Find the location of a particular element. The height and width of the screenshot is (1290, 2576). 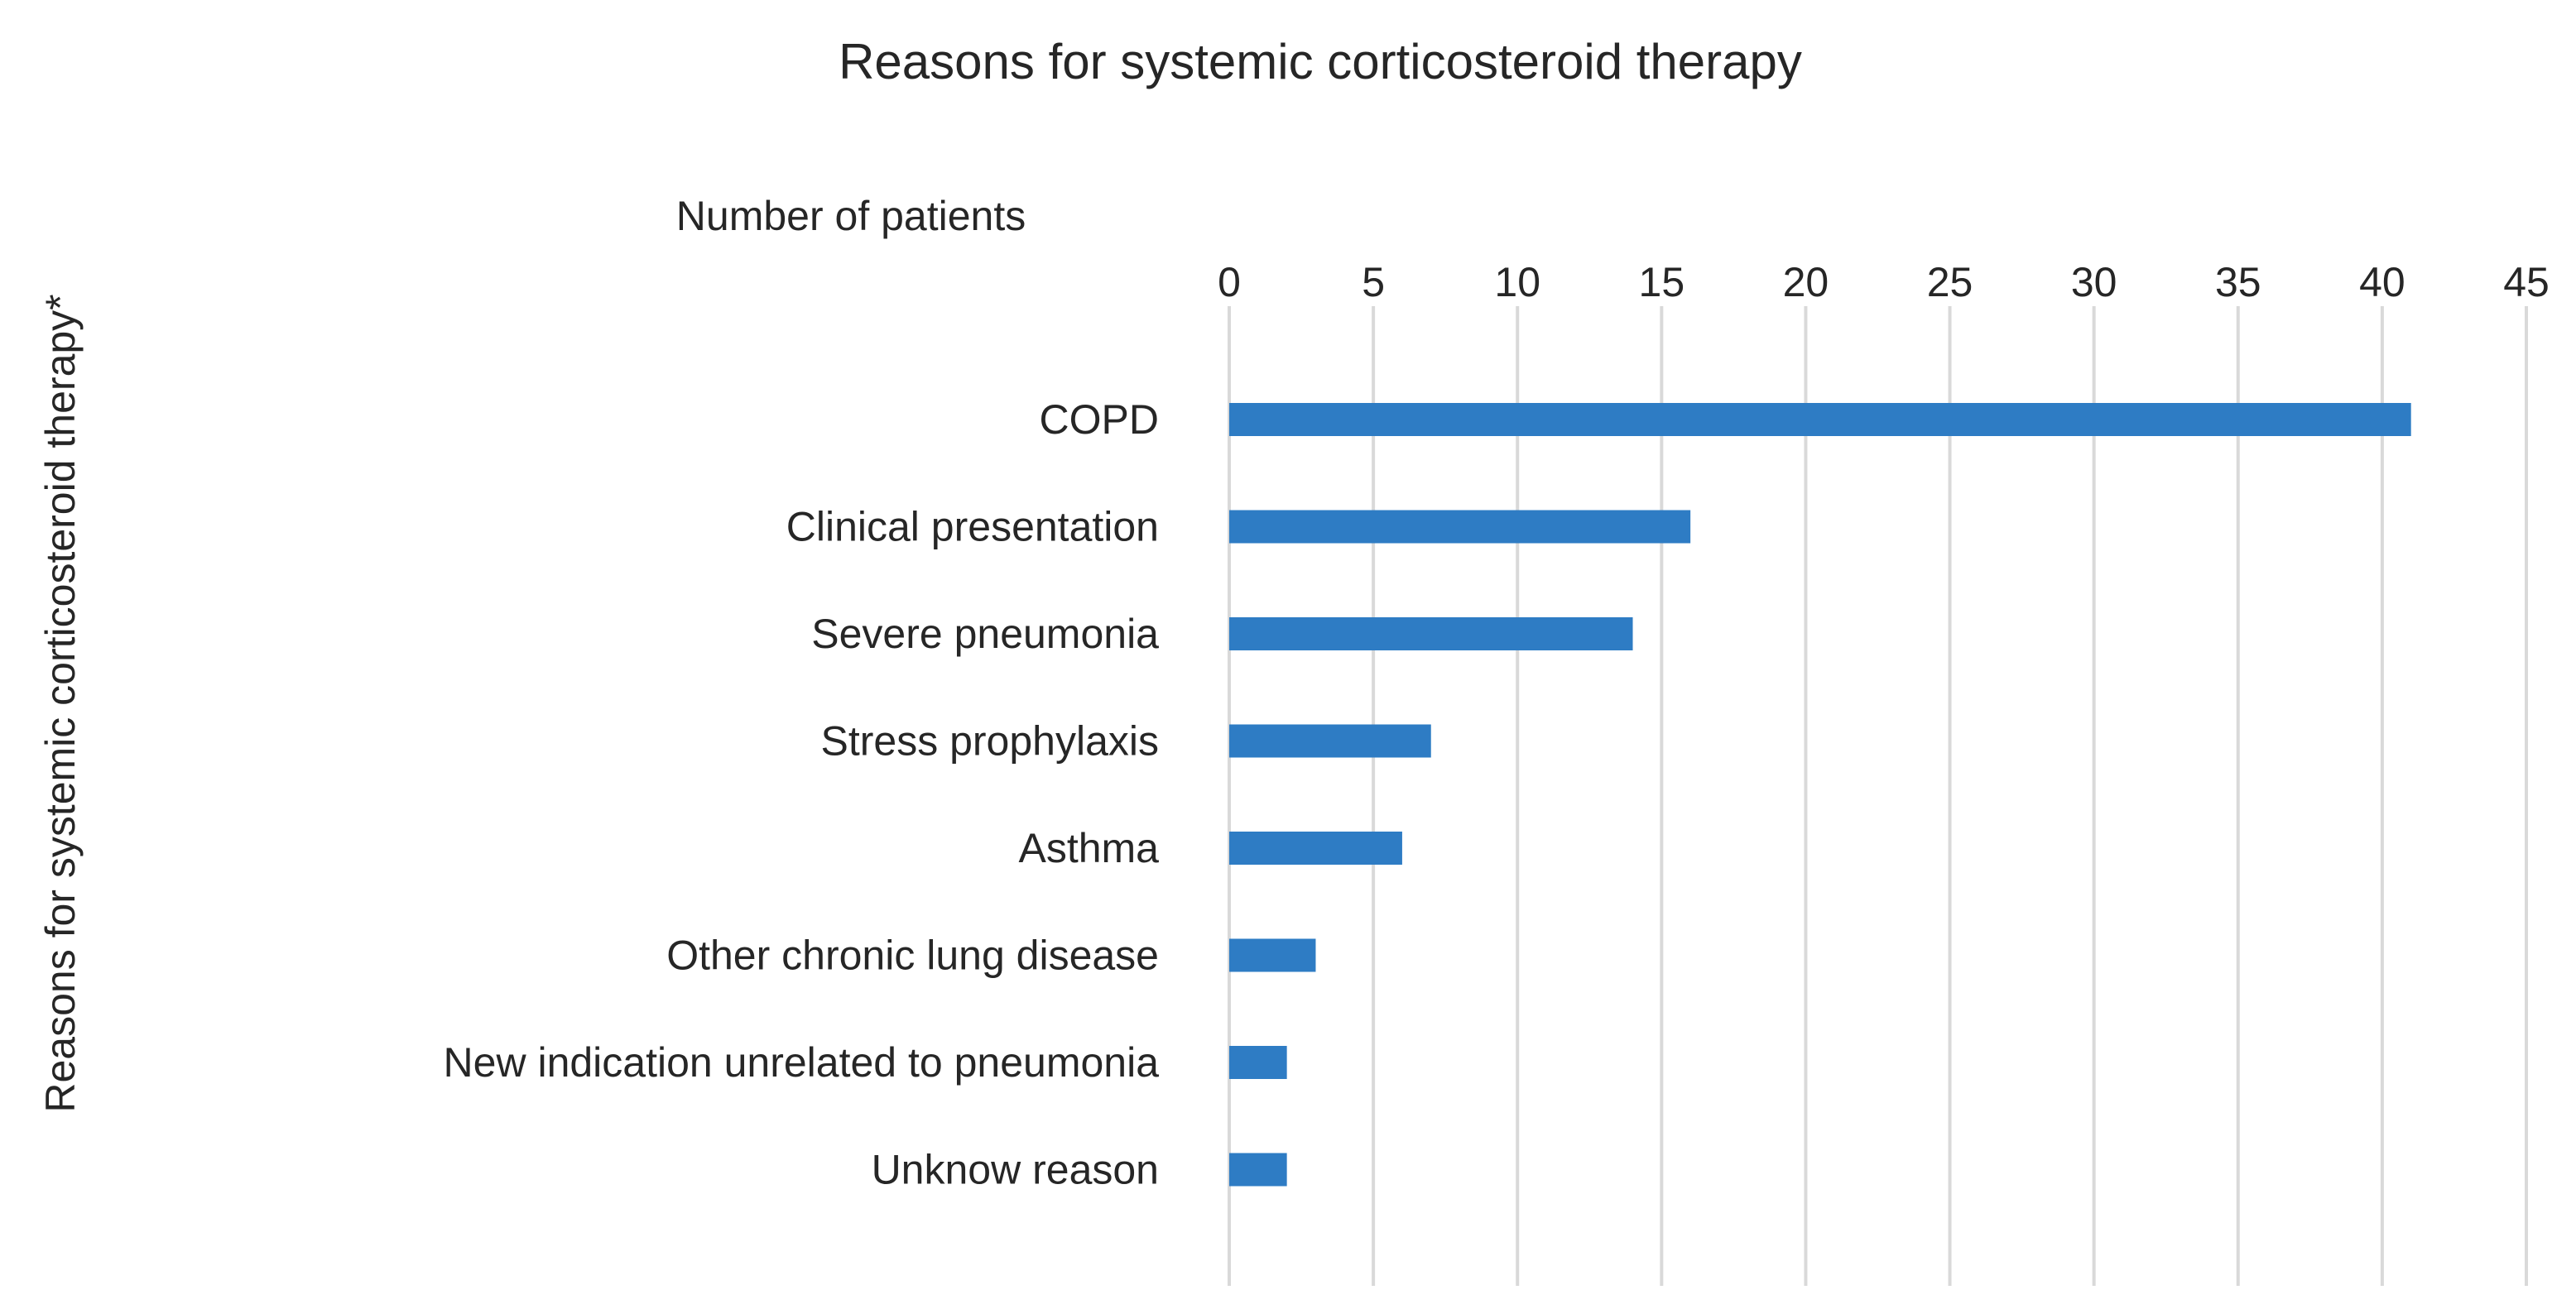

category-label: Stress prophylaxis is located at coordinates (990, 741).